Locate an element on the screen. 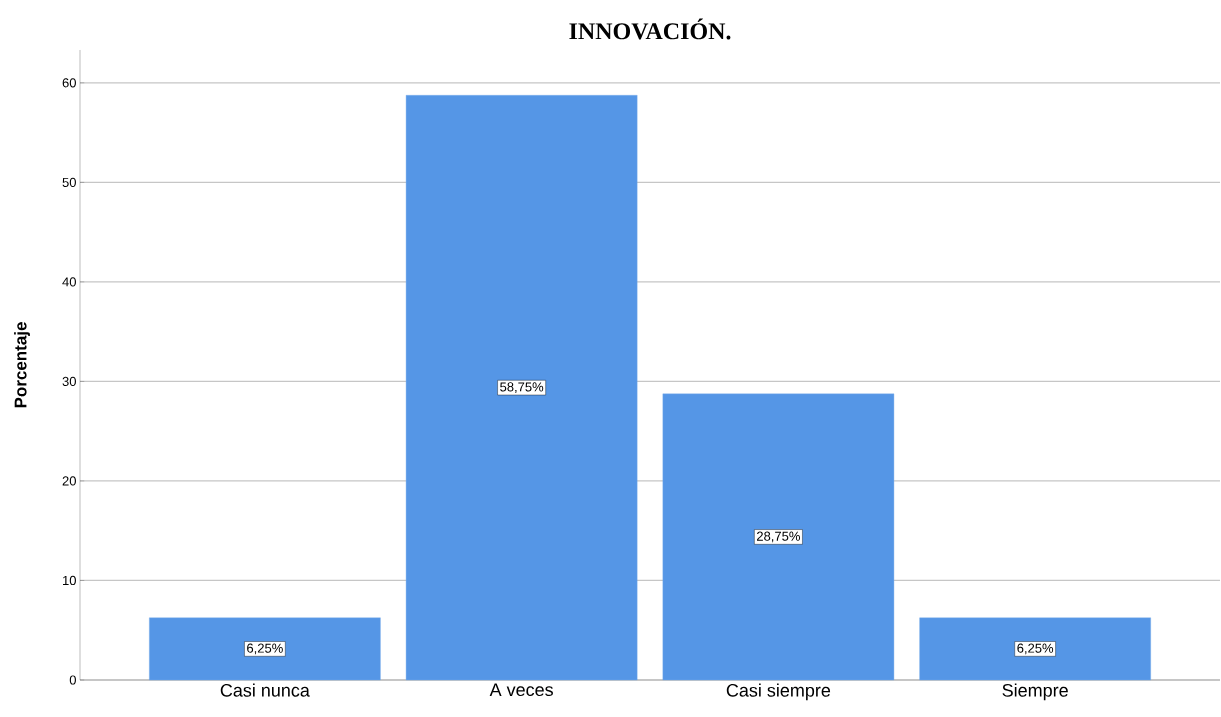 This screenshot has height=717, width=1221. data-label: 28,75% is located at coordinates (778, 537).